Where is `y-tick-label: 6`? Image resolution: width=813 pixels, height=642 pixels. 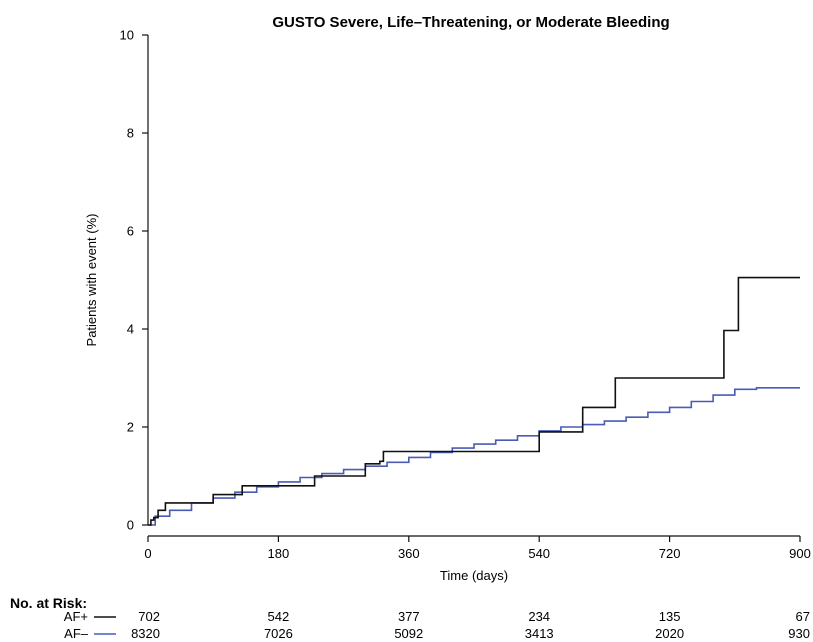 y-tick-label: 6 is located at coordinates (130, 231).